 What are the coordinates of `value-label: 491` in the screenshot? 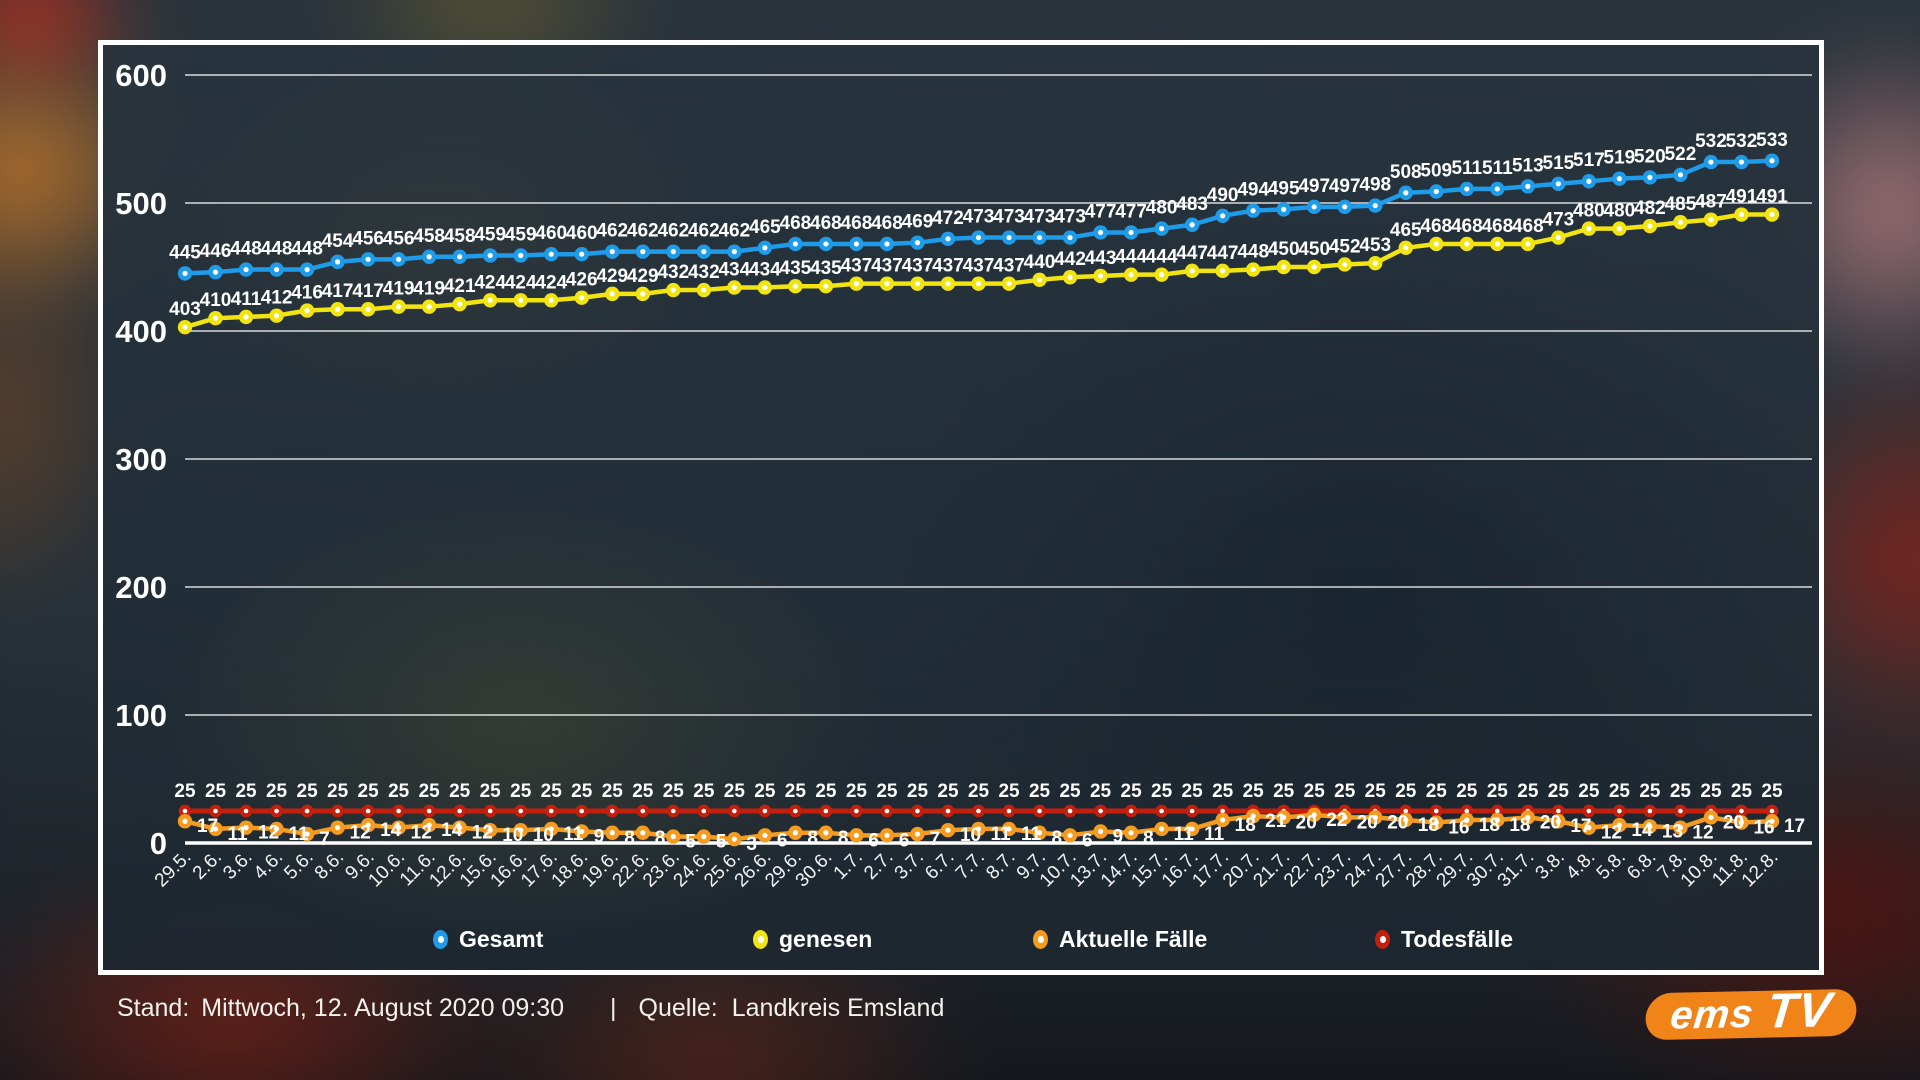 It's located at (1772, 197).